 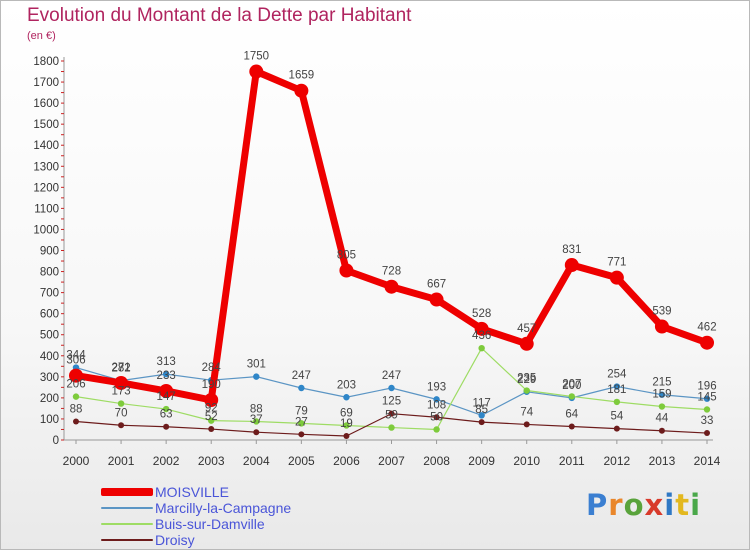 I want to click on data-label: 313, so click(x=166, y=362).